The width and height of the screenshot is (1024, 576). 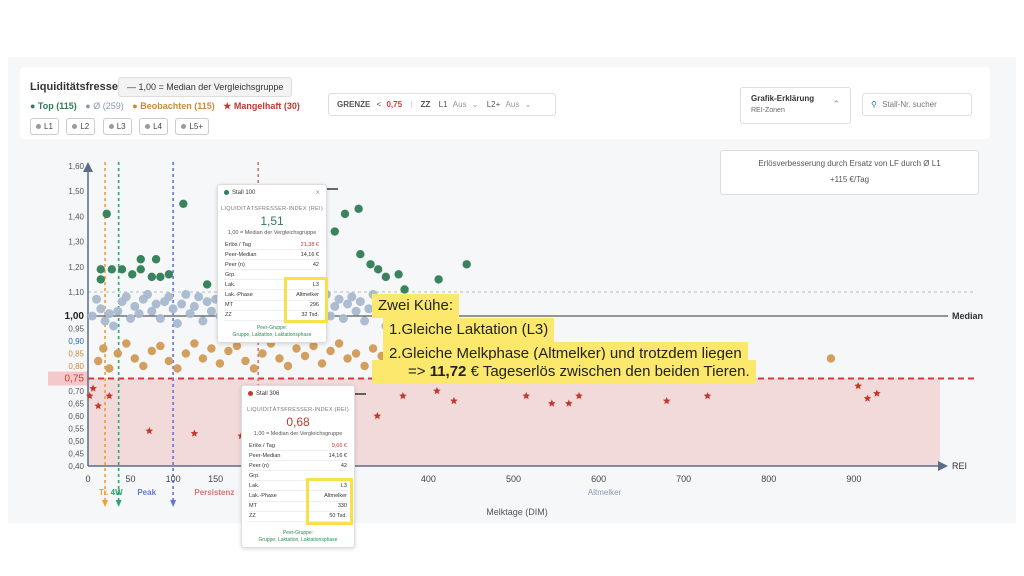 What do you see at coordinates (299, 315) in the screenshot?
I see `tooltip-row-value: 32 Tsd.` at bounding box center [299, 315].